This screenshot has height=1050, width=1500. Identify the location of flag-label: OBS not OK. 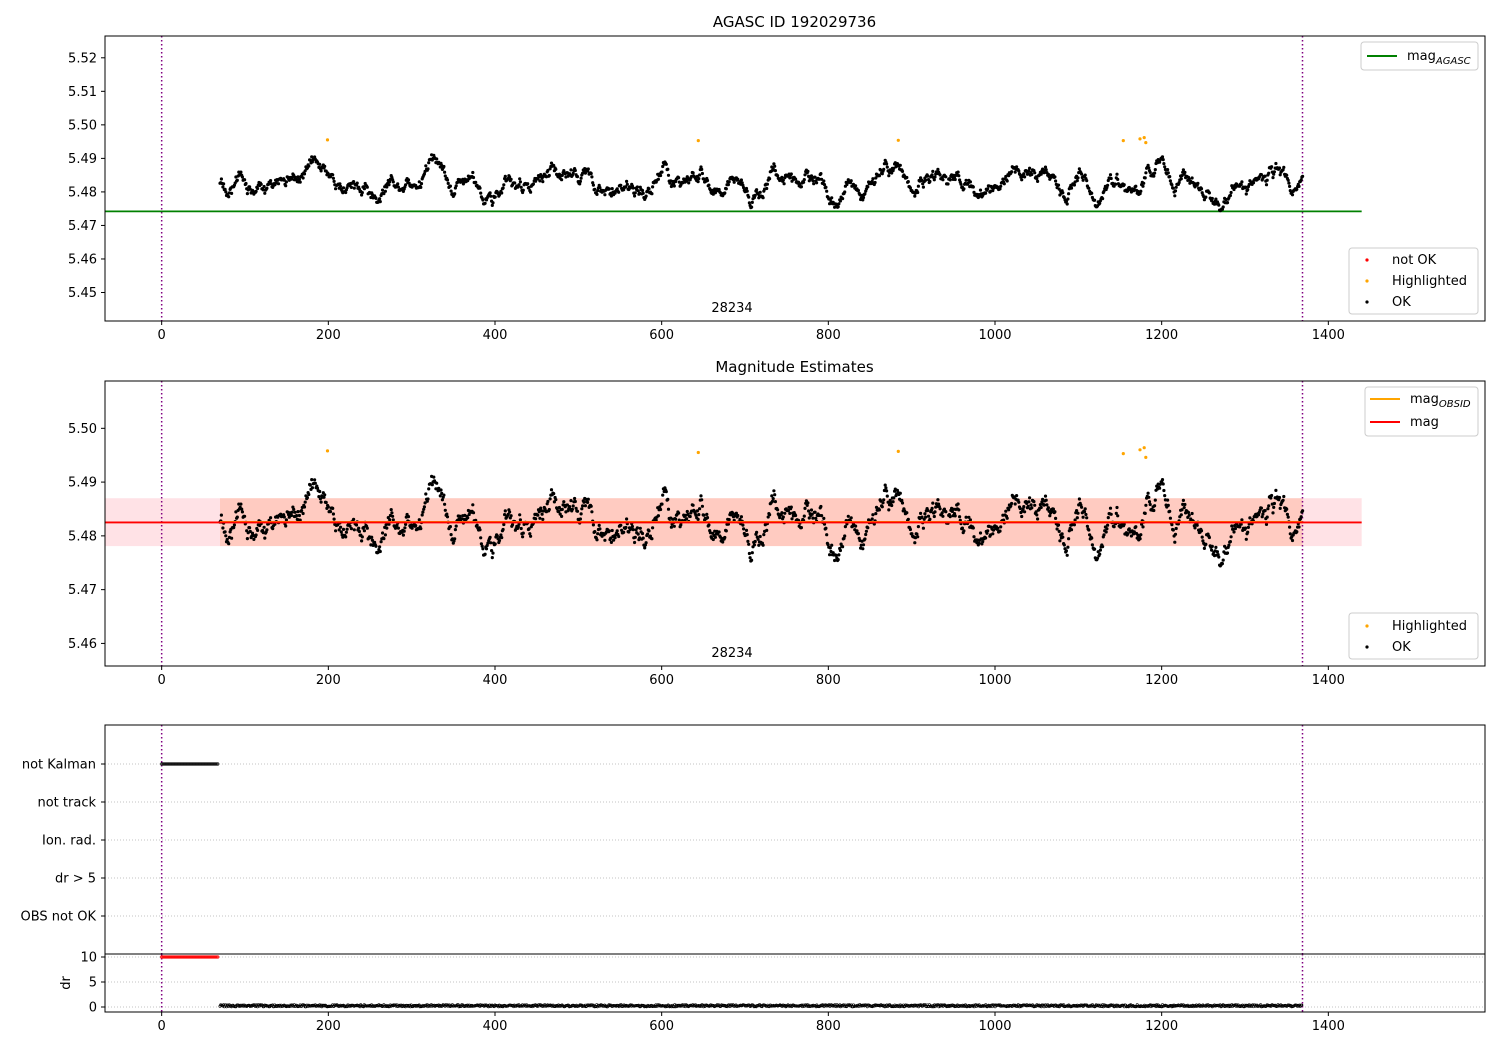
(59, 917).